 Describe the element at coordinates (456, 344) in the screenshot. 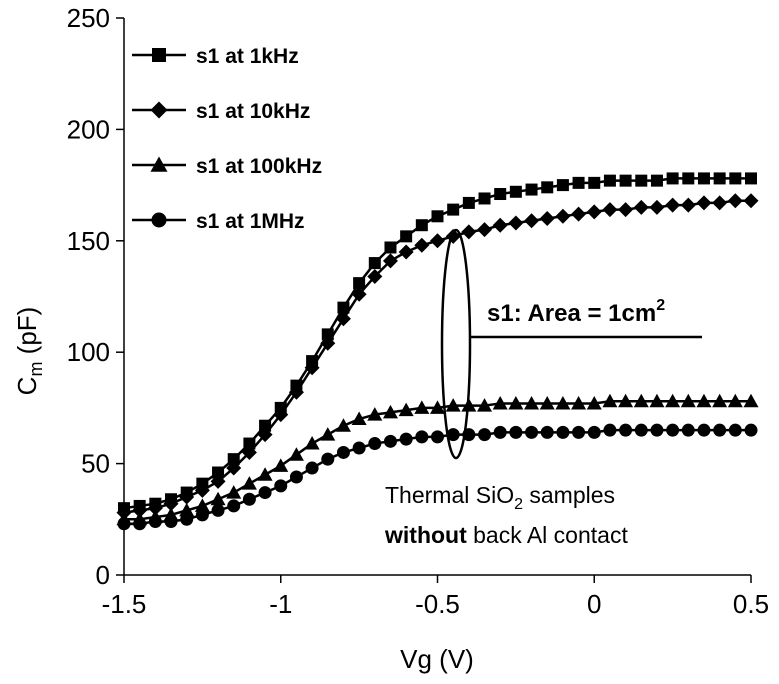

I see `group-ellipse` at that location.